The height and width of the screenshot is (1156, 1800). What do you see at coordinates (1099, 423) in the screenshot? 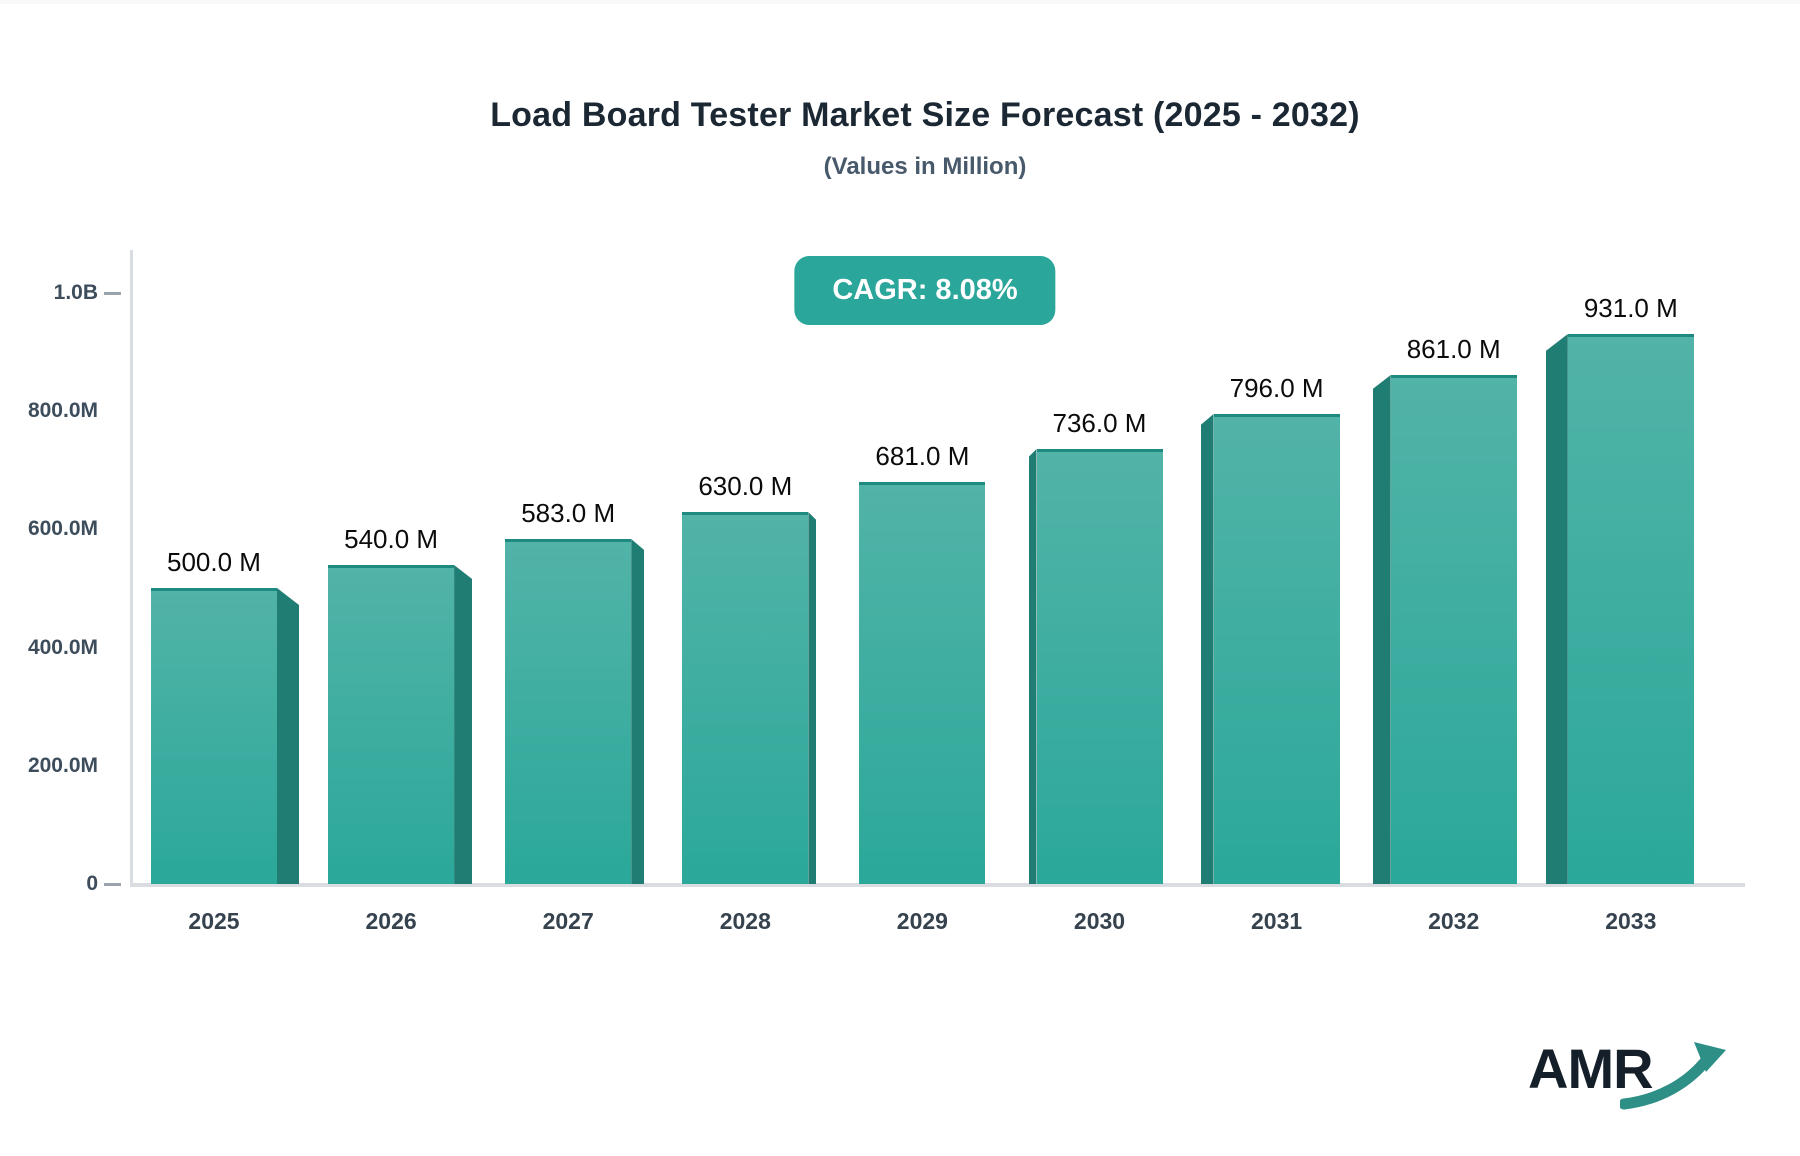
I see `bar-value-label: 736.0 M` at bounding box center [1099, 423].